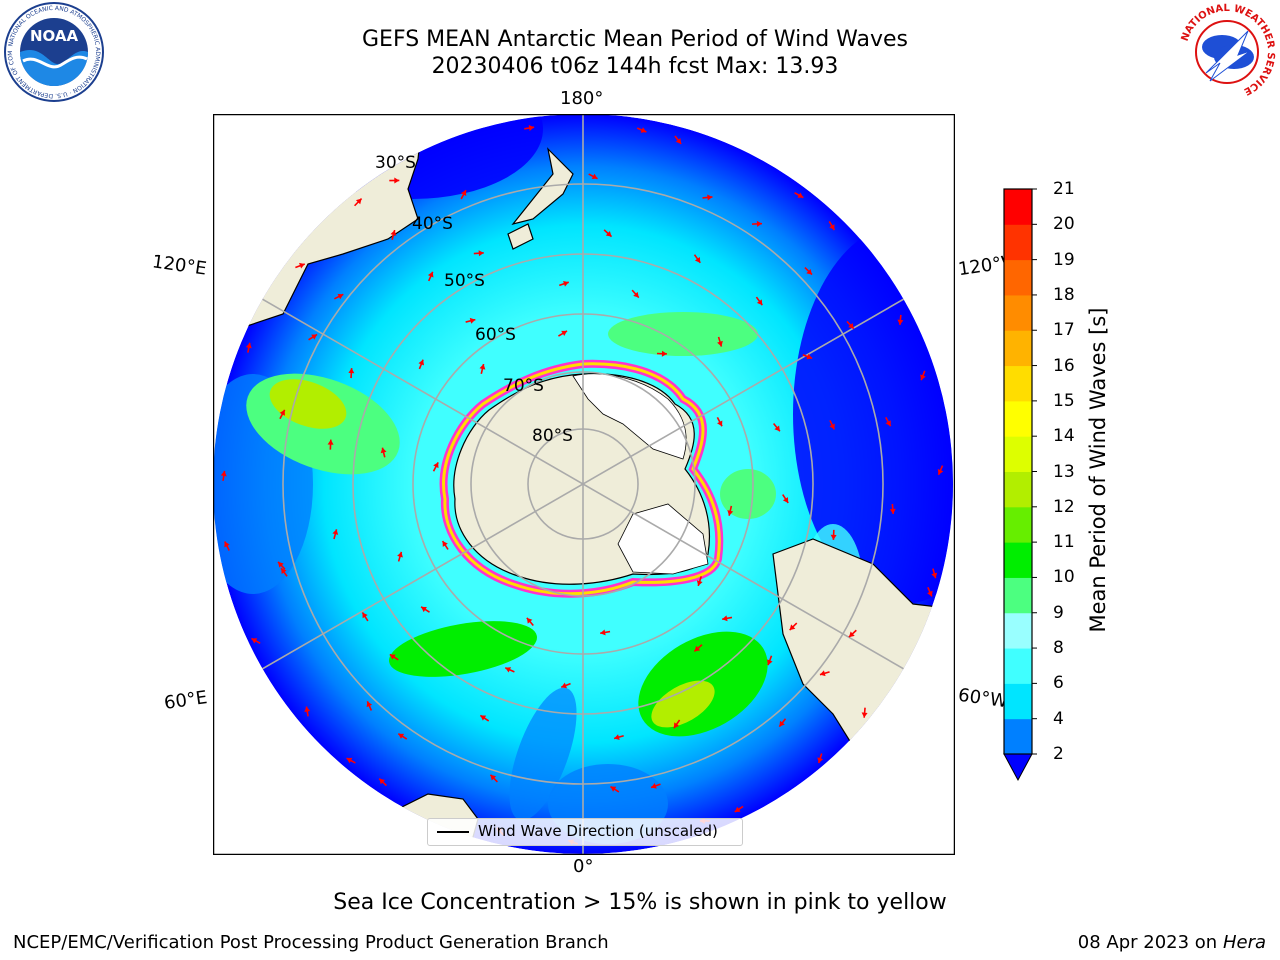 Image resolution: width=1280 pixels, height=960 pixels. What do you see at coordinates (582, 98) in the screenshot?
I see `lon-label-180: 180°` at bounding box center [582, 98].